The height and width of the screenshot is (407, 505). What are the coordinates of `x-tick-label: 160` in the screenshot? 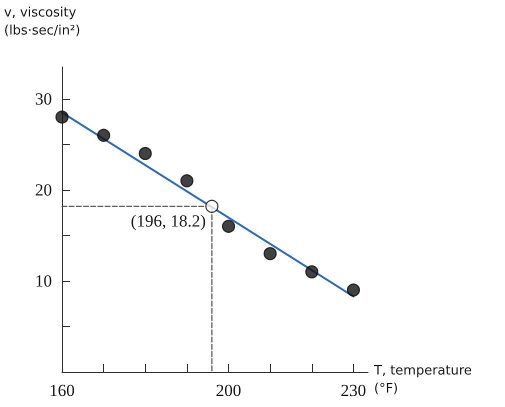 It's located at (62, 390).